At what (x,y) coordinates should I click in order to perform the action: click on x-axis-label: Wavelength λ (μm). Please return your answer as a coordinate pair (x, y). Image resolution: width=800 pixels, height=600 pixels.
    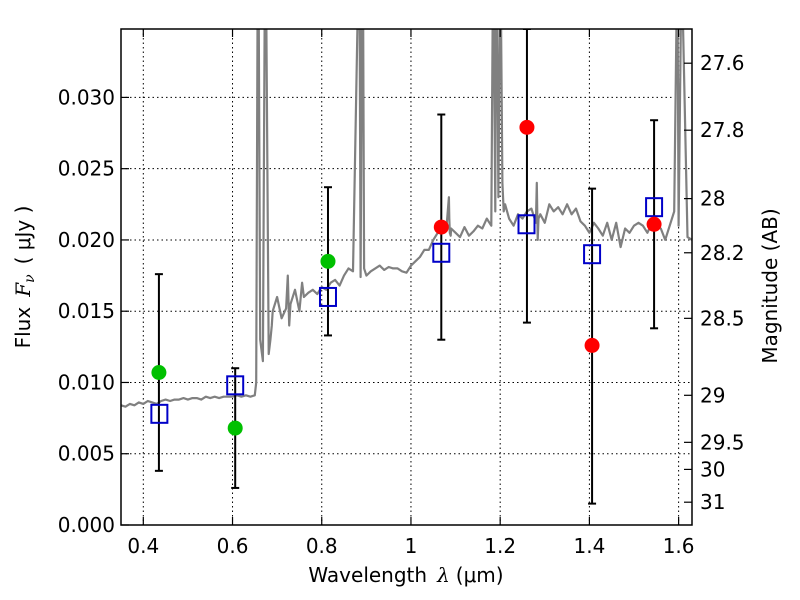
    Looking at the image, I should click on (405, 575).